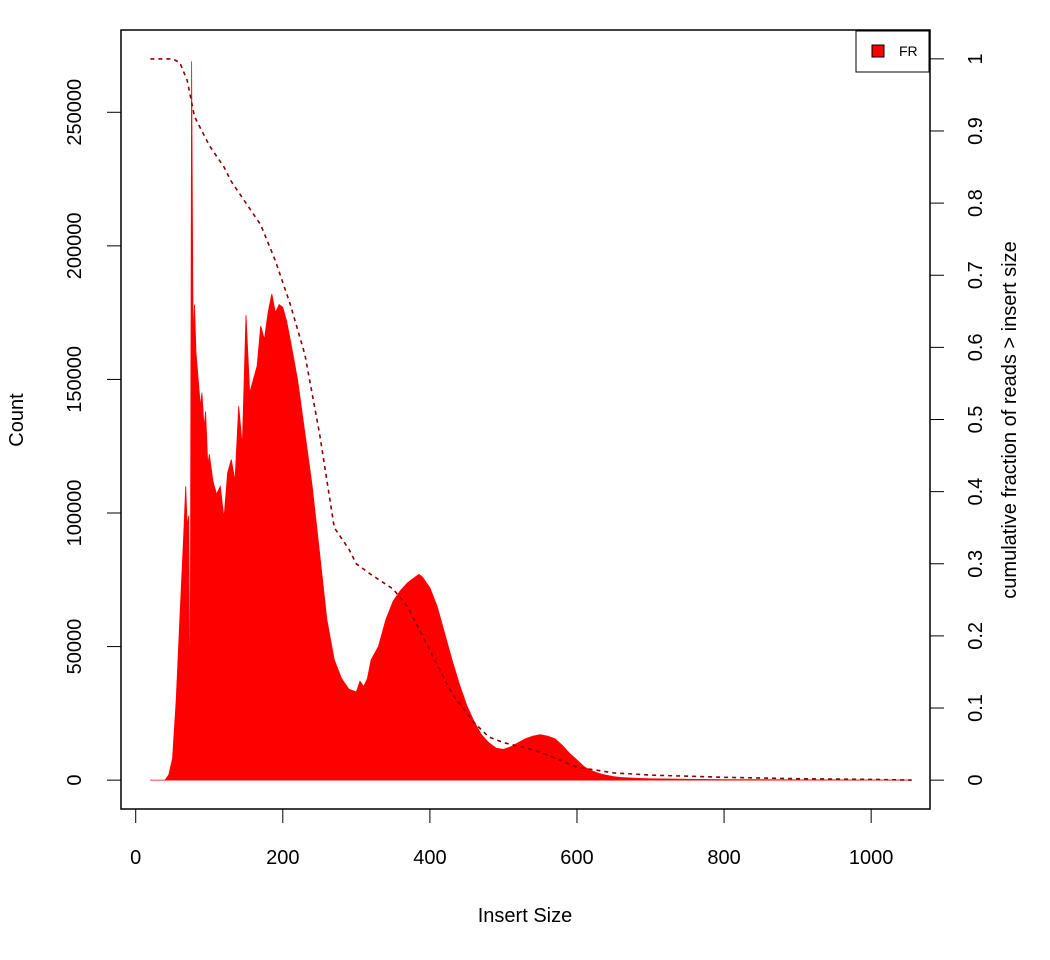  I want to click on y-tick-label: 50000, so click(75, 647).